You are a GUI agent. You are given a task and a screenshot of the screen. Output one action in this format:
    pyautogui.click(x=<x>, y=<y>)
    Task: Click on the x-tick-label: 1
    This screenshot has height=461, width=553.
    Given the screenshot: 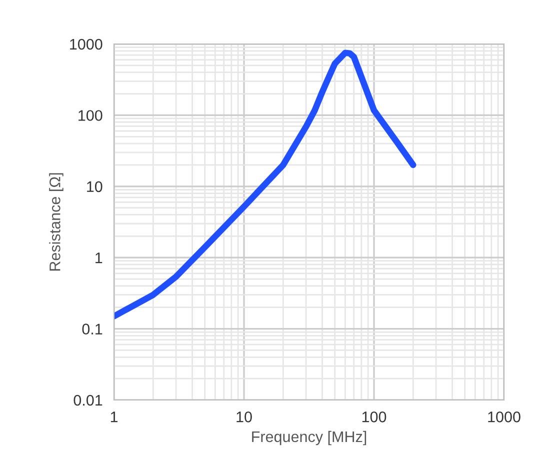 What is the action you would take?
    pyautogui.click(x=114, y=417)
    